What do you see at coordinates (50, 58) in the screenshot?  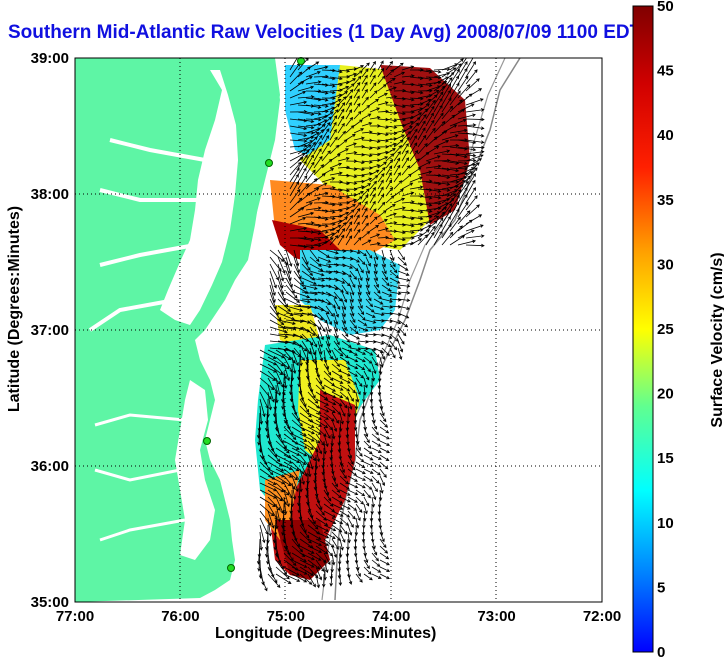 I see `y-tick-label: 39:00` at bounding box center [50, 58].